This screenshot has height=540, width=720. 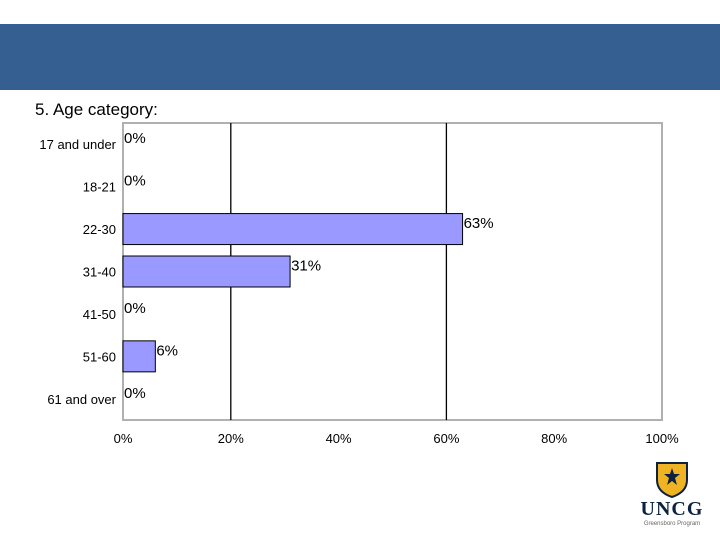 What do you see at coordinates (339, 438) in the screenshot?
I see `x-tick-label: 40%` at bounding box center [339, 438].